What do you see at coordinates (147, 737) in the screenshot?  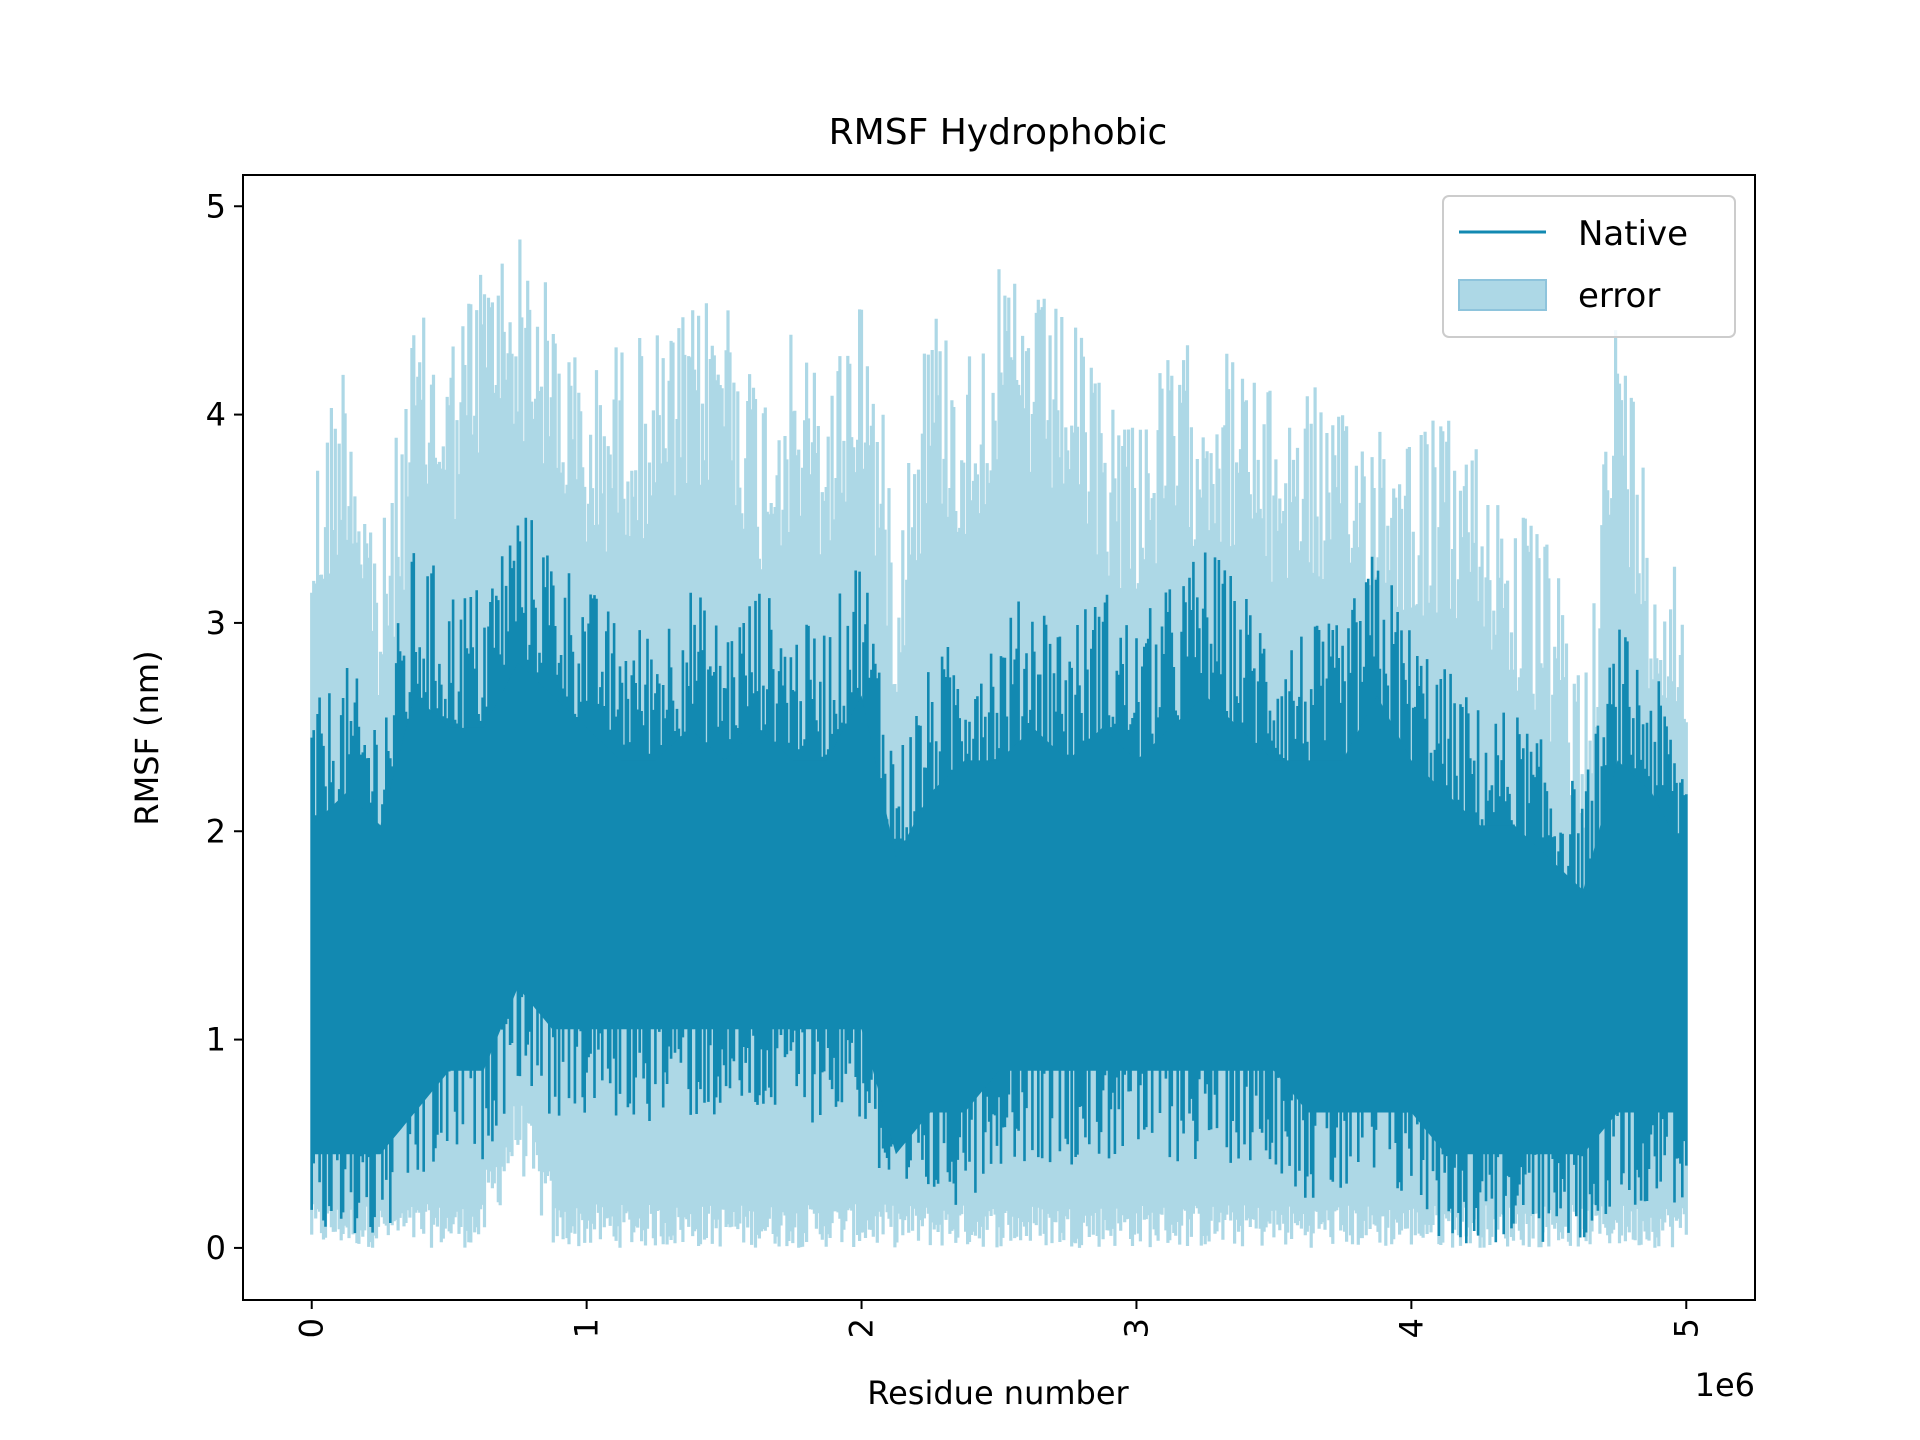 I see `y-axis-label: RMSF (nm)` at bounding box center [147, 737].